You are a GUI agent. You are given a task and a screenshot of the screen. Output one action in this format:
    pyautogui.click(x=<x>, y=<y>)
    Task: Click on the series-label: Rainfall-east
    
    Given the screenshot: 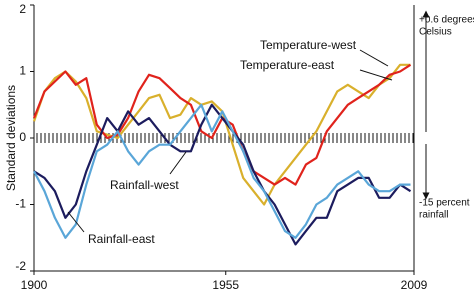 What is the action you would take?
    pyautogui.click(x=121, y=239)
    